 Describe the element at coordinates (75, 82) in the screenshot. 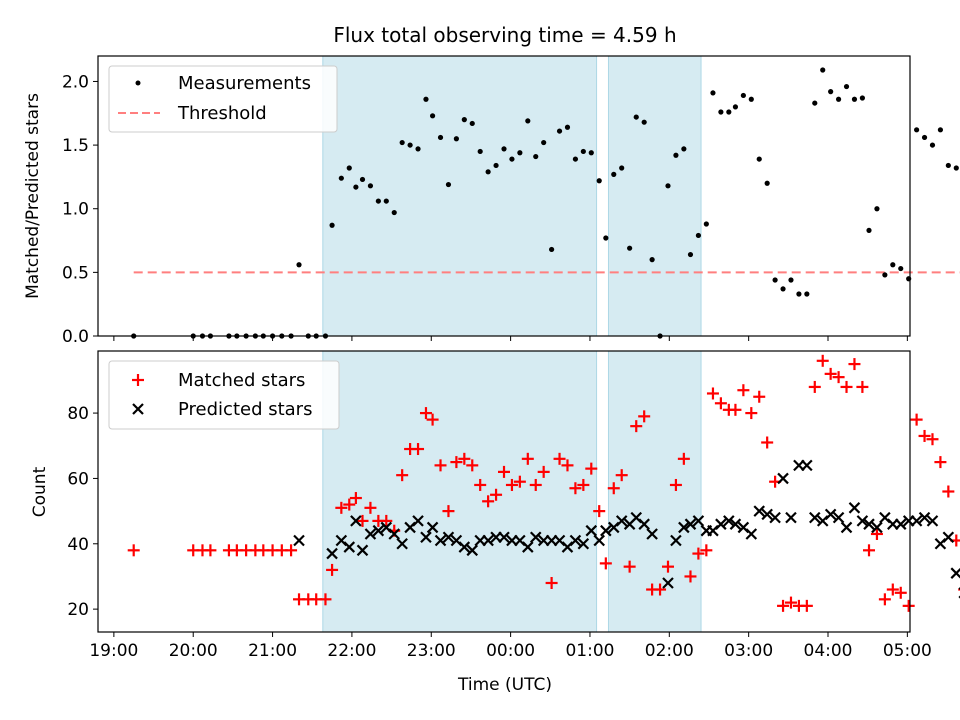

I see `top-y-tick-label: 2.0` at that location.